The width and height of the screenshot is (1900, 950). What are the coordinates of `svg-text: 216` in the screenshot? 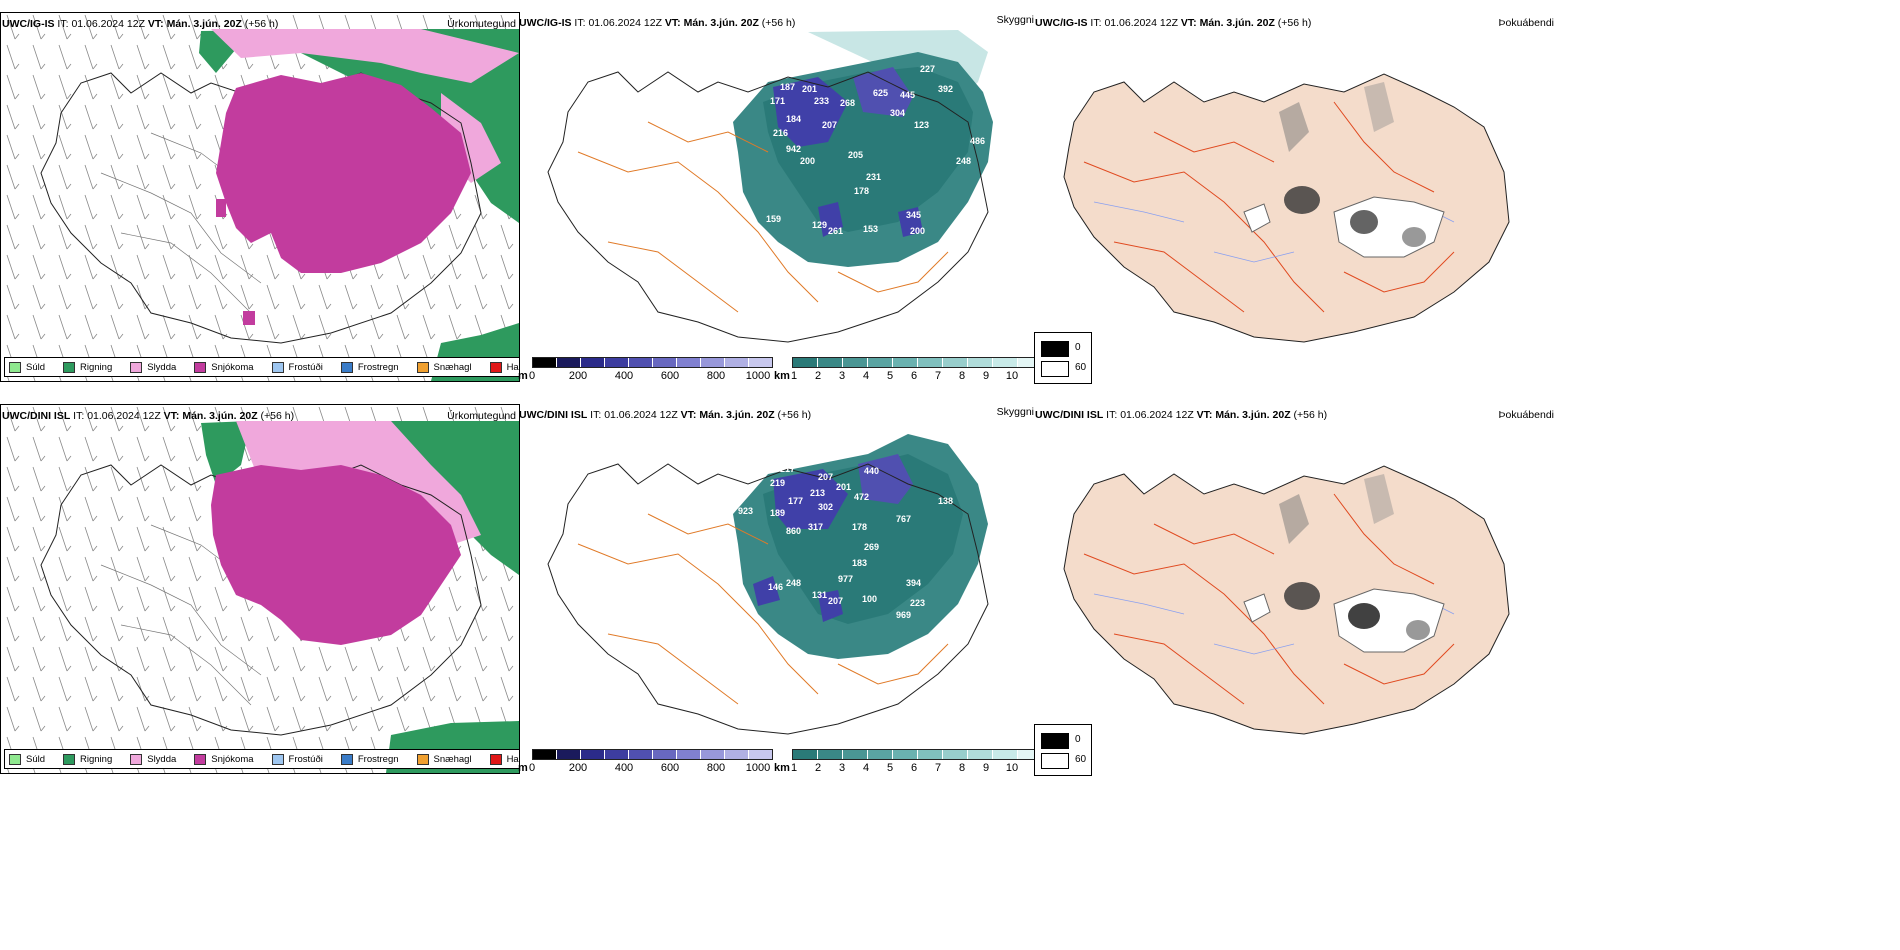 It's located at (780, 133).